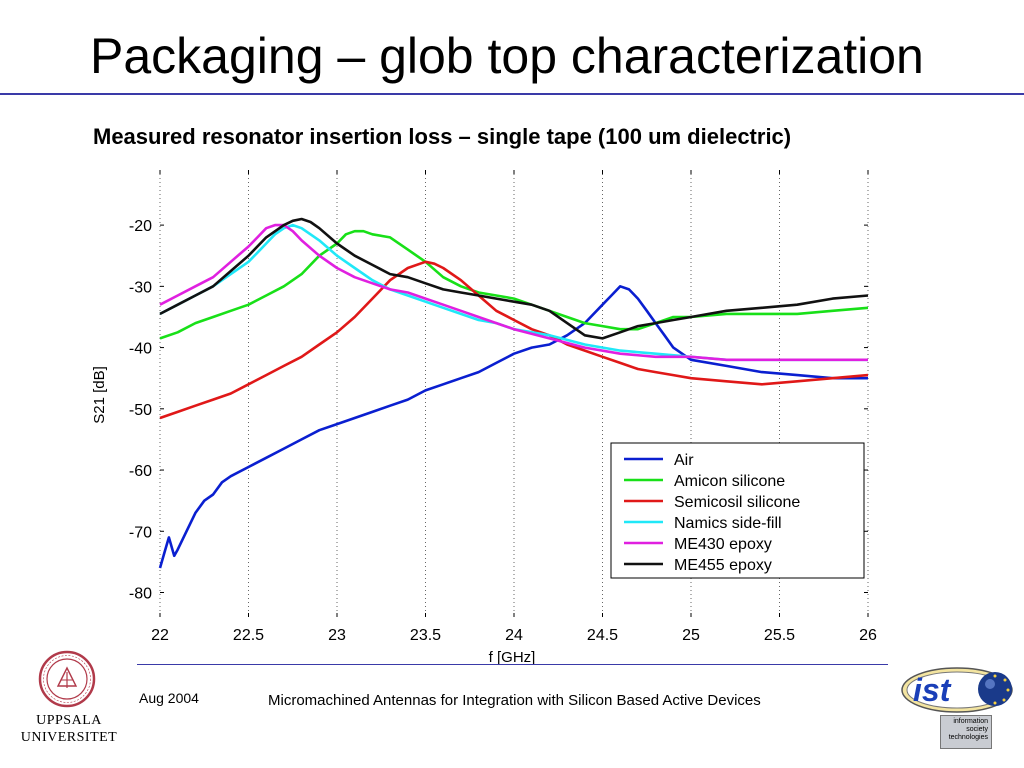 This screenshot has width=1024, height=768. What do you see at coordinates (160, 635) in the screenshot?
I see `x-tick-label: 22` at bounding box center [160, 635].